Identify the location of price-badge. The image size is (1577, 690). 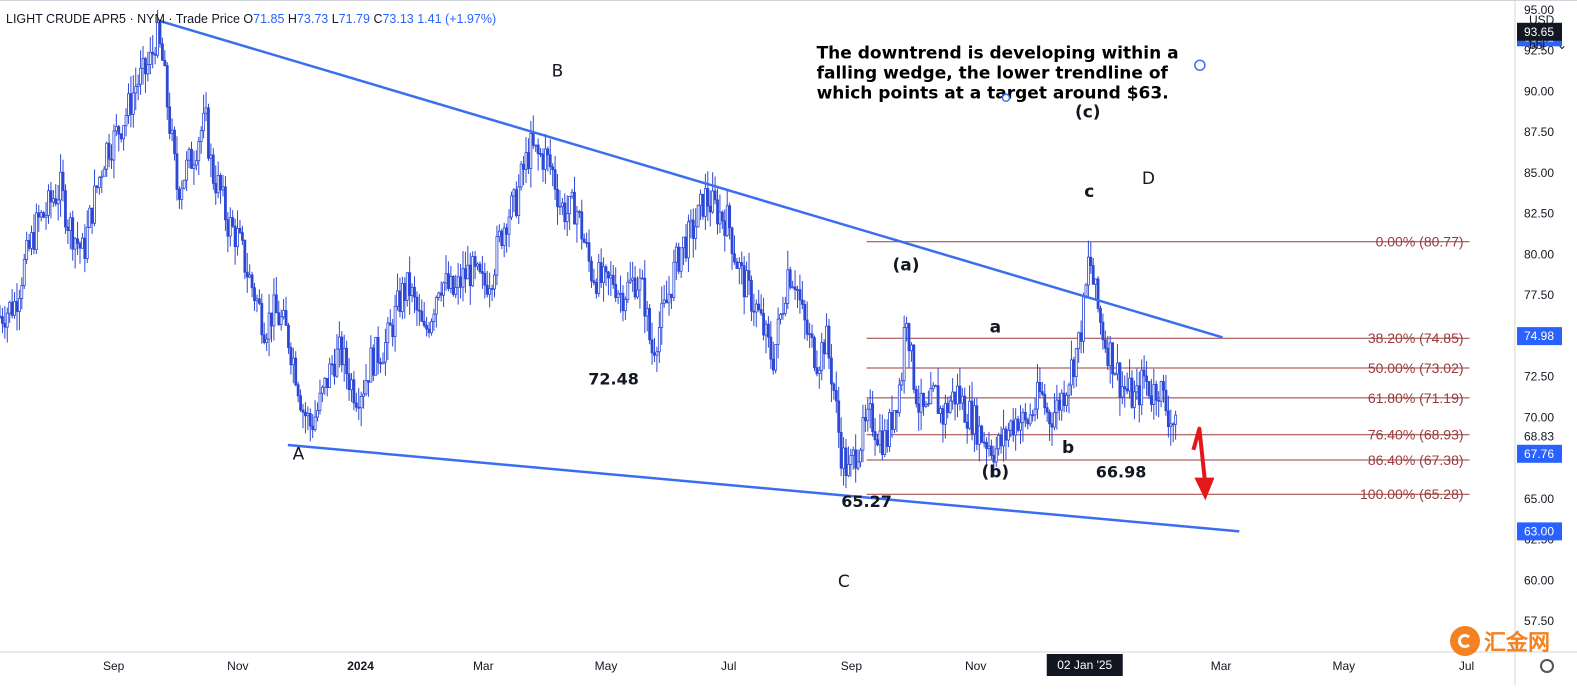
(1539, 336).